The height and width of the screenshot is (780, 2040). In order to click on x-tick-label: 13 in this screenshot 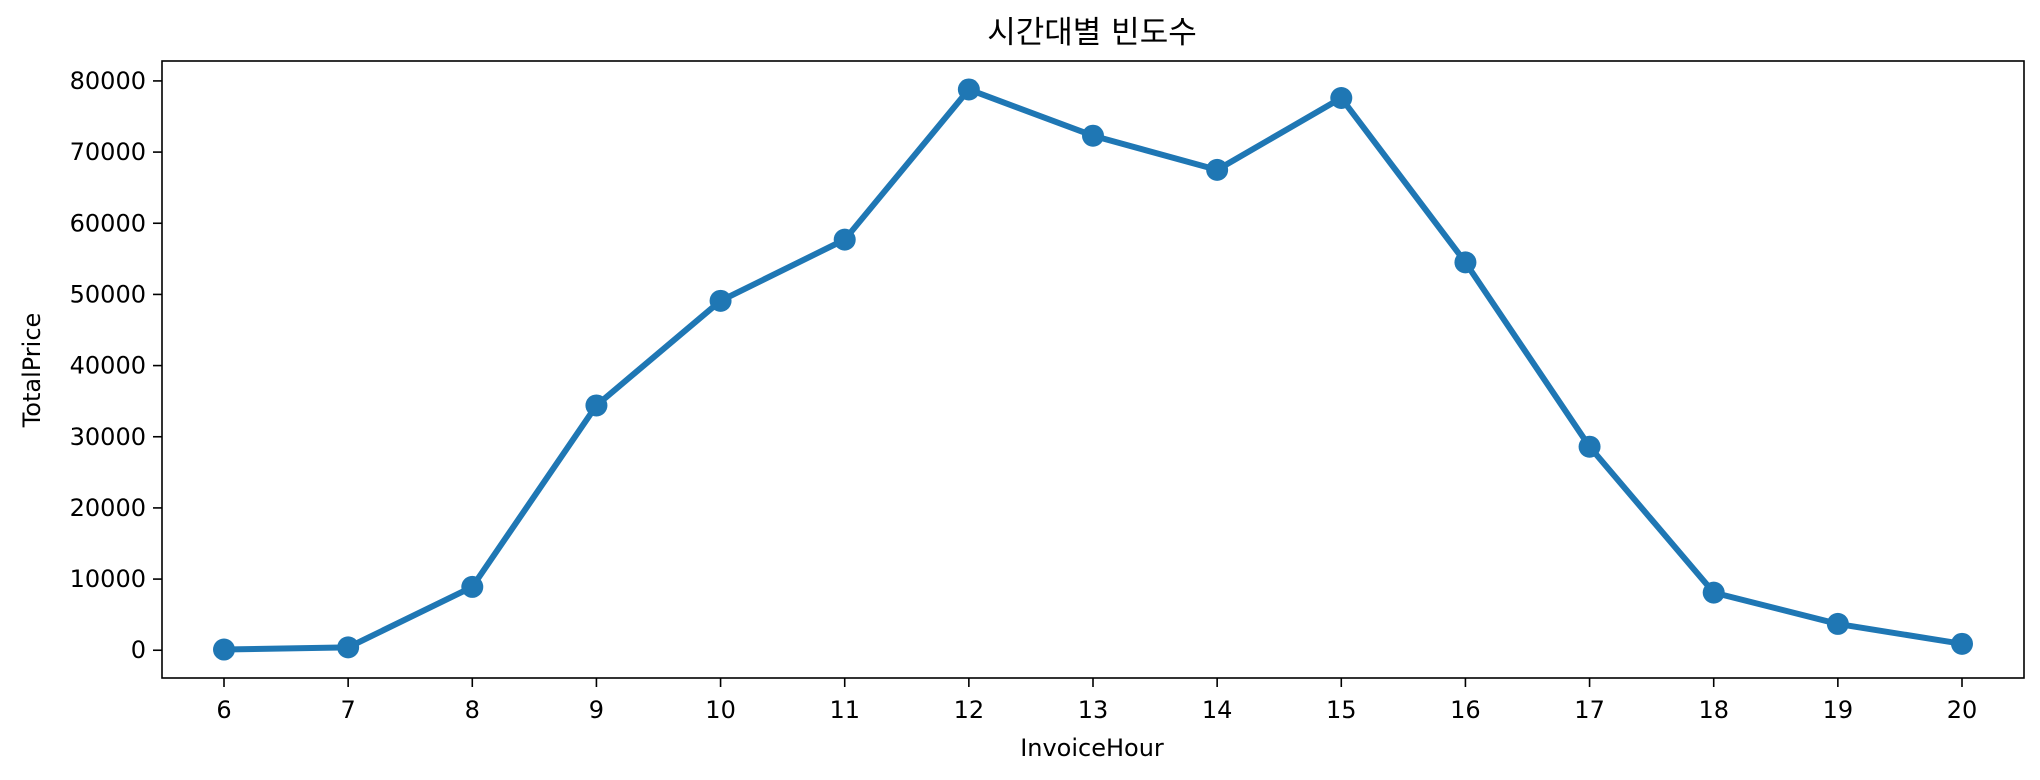, I will do `click(1093, 710)`.